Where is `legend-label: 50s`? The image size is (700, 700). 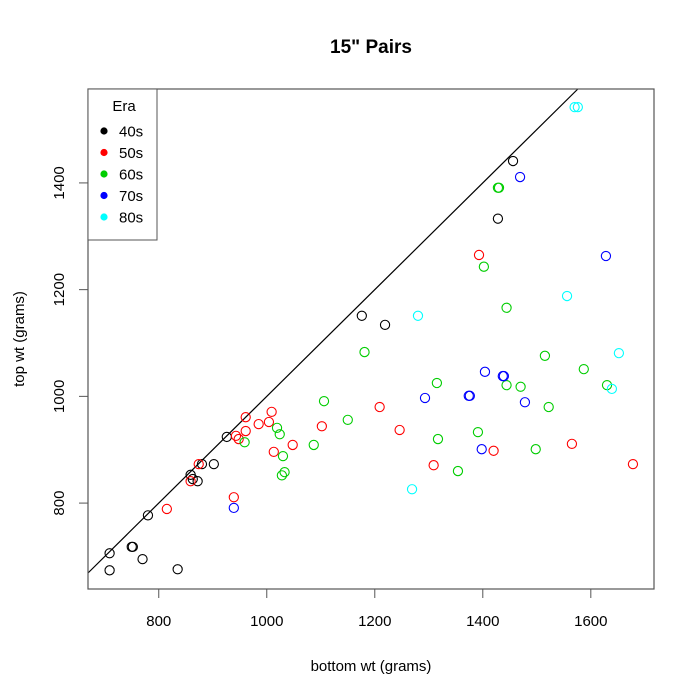
legend-label: 50s is located at coordinates (131, 153).